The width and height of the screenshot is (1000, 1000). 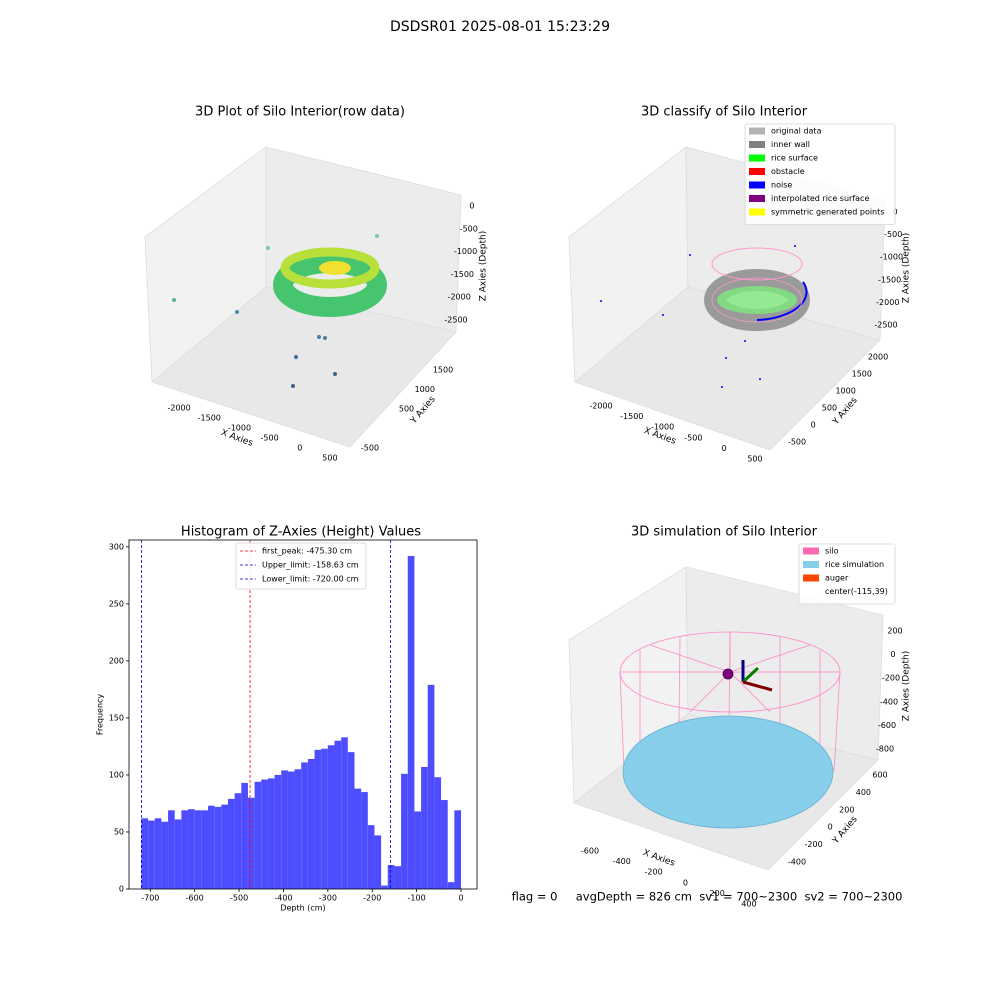 What do you see at coordinates (119, 831) in the screenshot?
I see `y-tick-label: 50` at bounding box center [119, 831].